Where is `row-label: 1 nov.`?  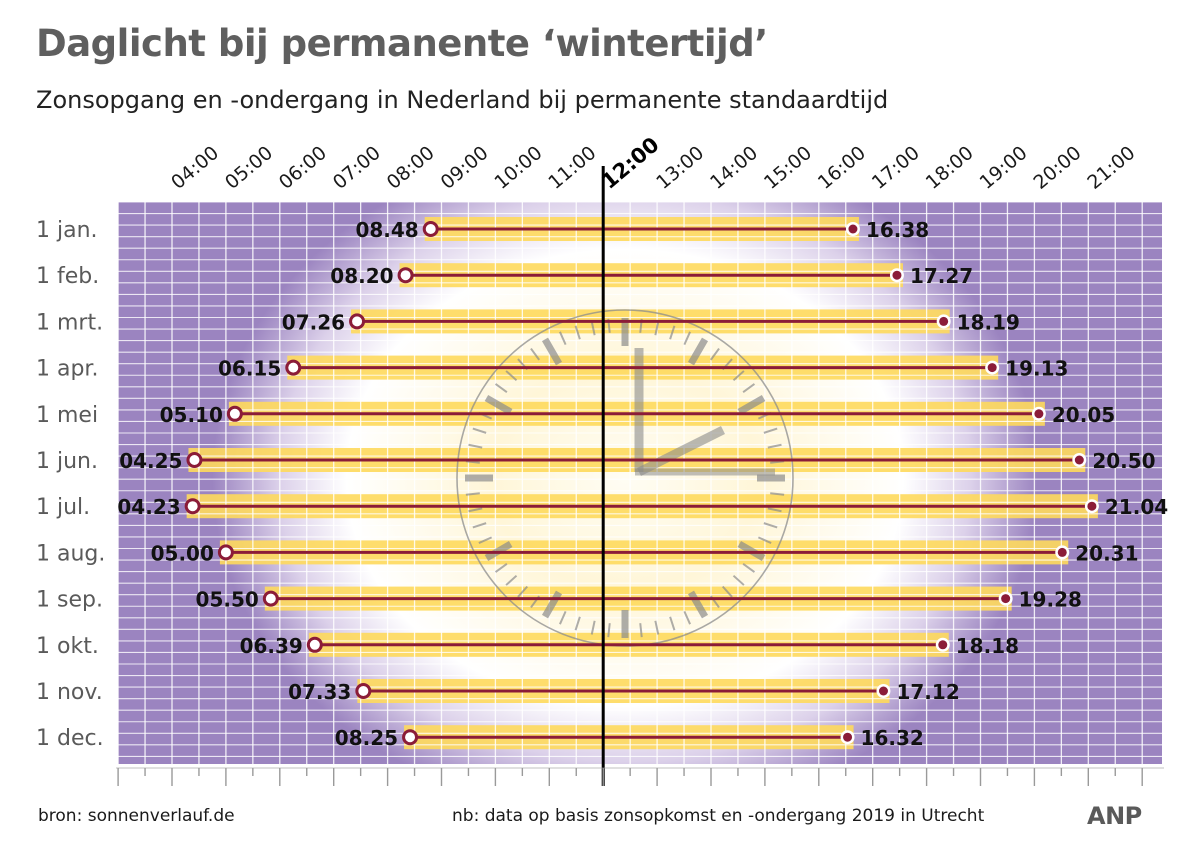 row-label: 1 nov. is located at coordinates (69, 692).